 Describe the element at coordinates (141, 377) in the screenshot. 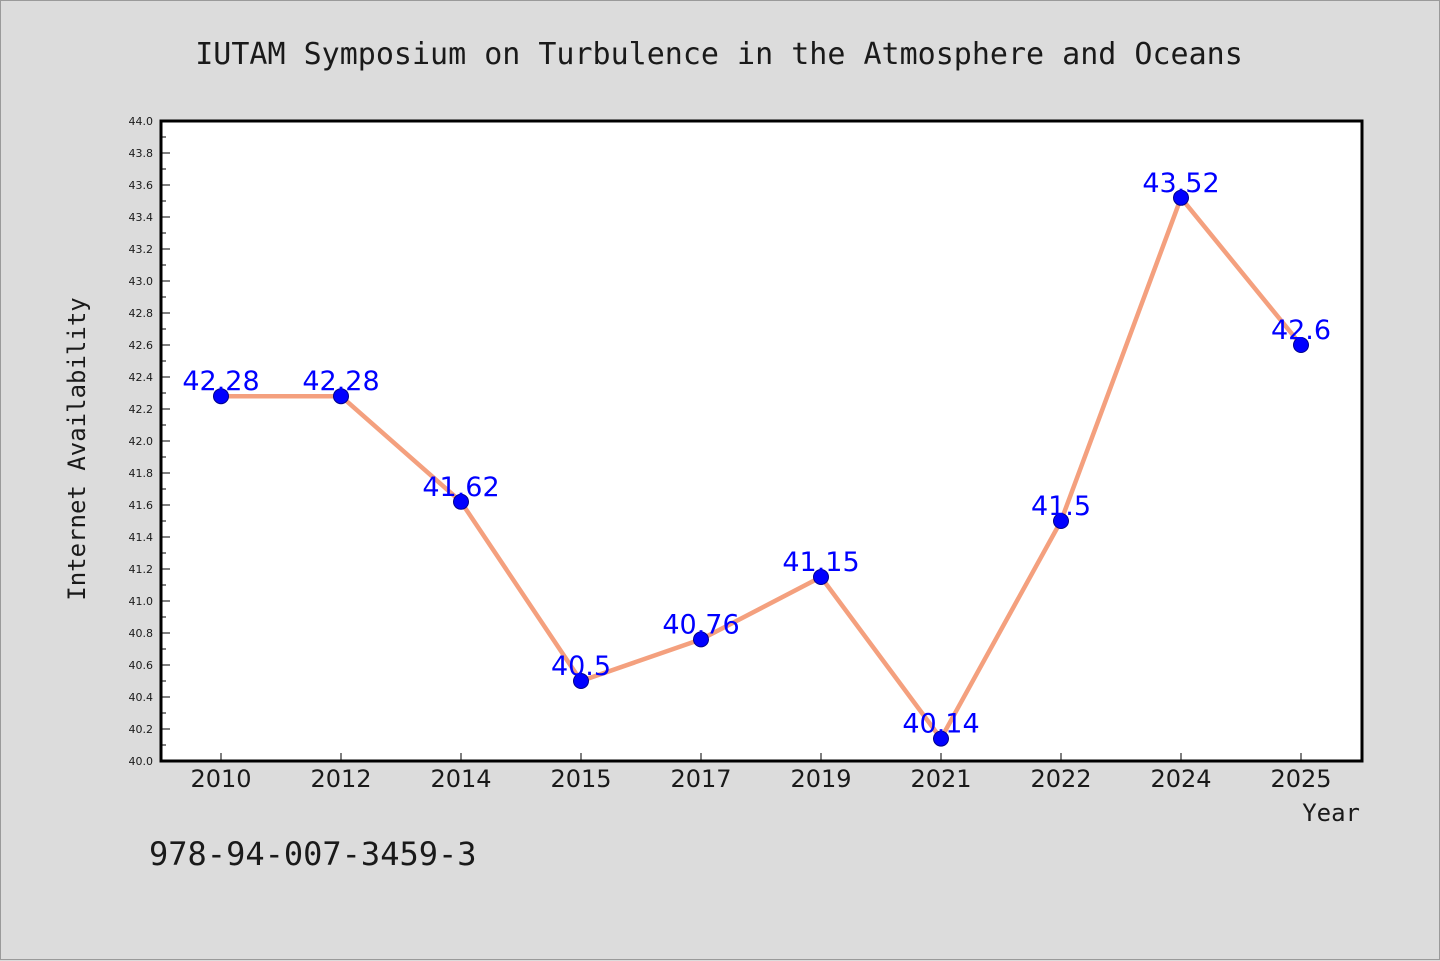

I see `y-tick-label: 42.4` at that location.